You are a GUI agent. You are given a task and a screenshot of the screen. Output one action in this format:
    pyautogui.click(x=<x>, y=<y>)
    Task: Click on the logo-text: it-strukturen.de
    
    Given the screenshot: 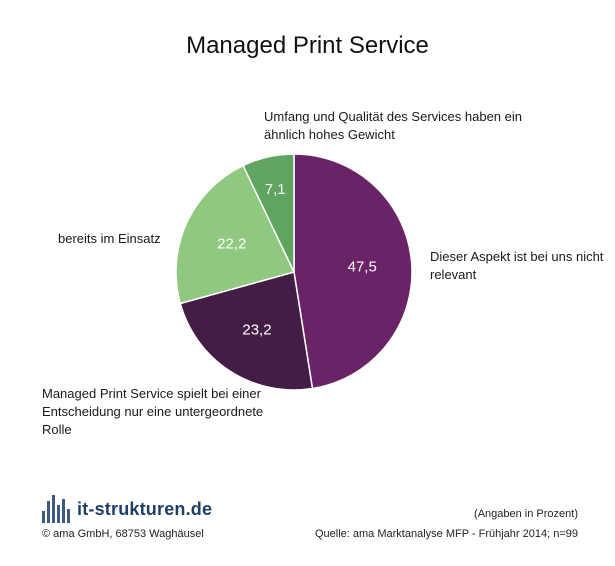 What is the action you would take?
    pyautogui.click(x=145, y=508)
    